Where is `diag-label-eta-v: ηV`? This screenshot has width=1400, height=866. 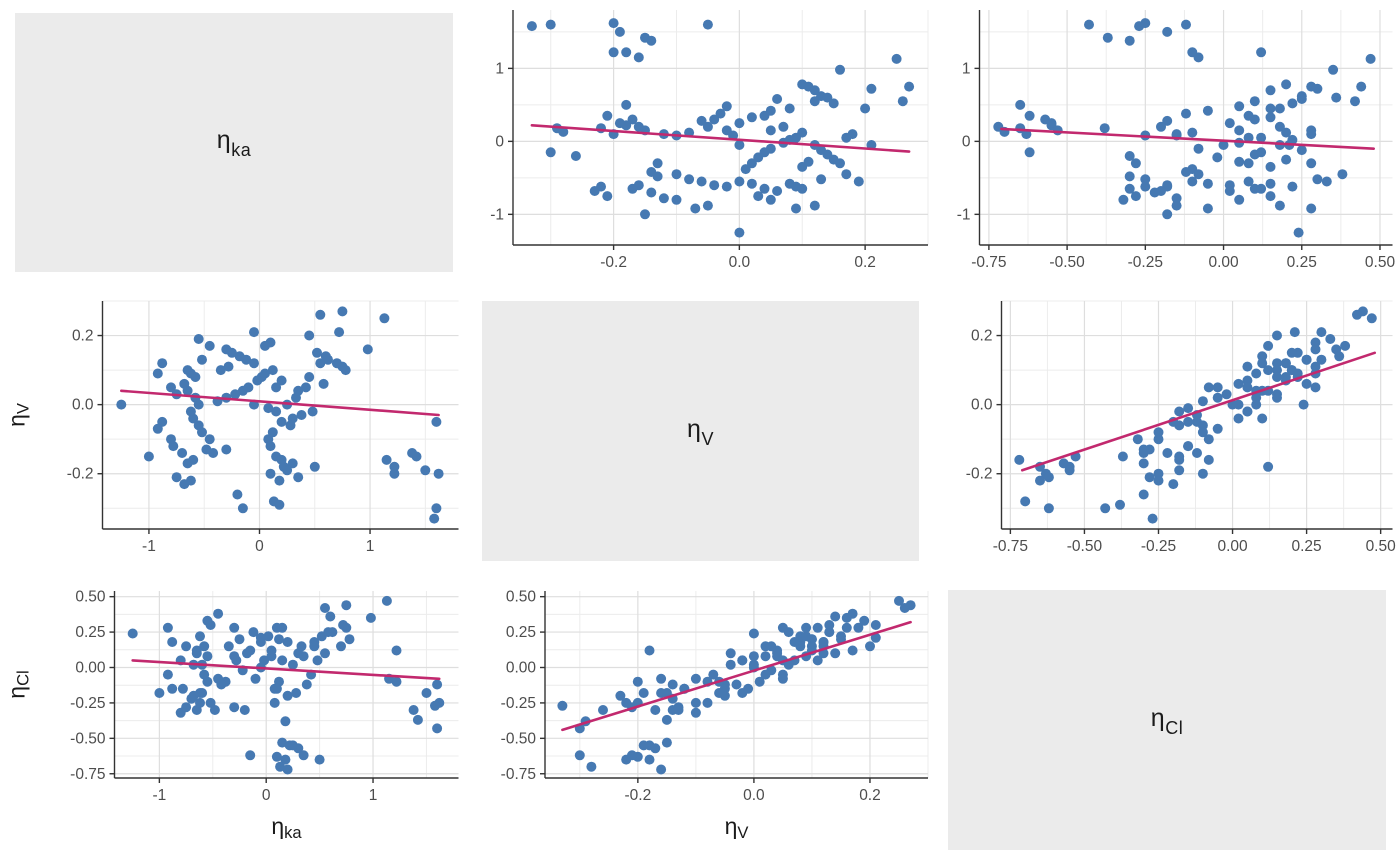 diag-label-eta-v: ηV is located at coordinates (700, 431).